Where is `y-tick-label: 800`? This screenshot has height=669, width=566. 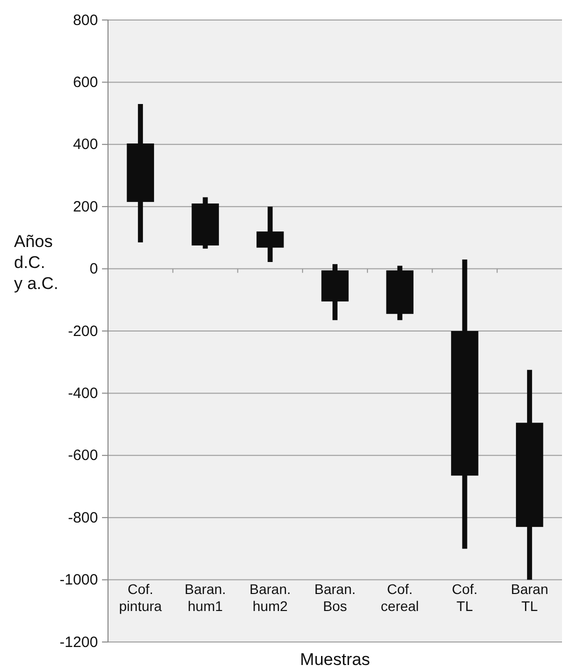
y-tick-label: 800 is located at coordinates (85, 20).